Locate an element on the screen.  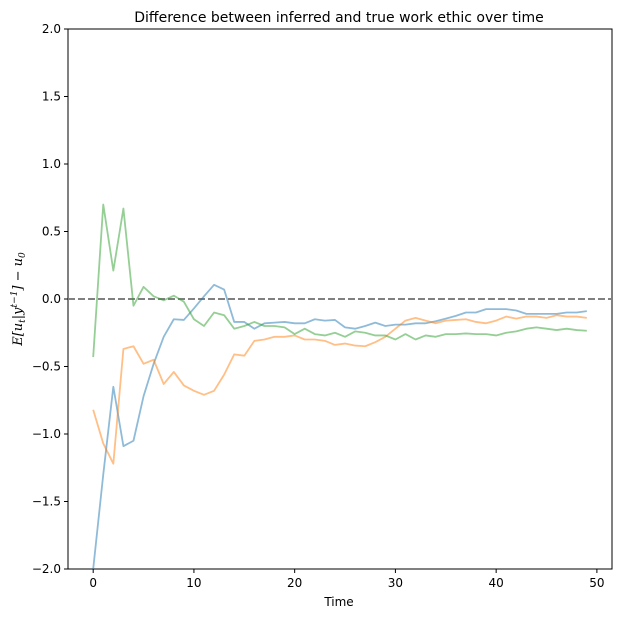
y-tick-label: 0.5 is located at coordinates (51, 232).